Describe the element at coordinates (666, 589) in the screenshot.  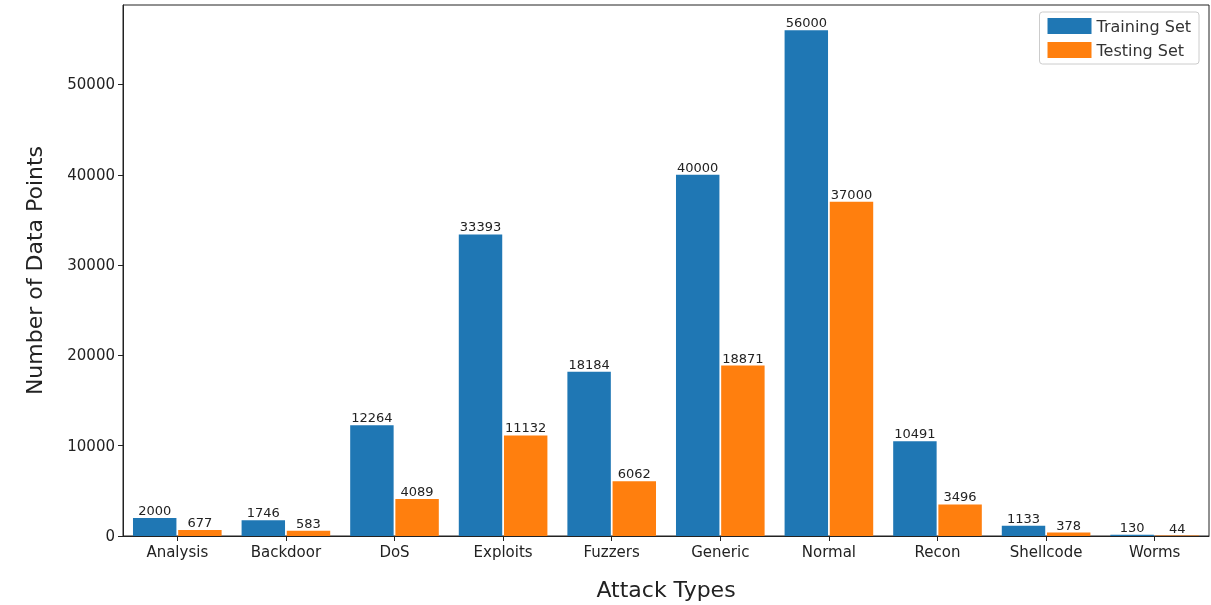
I see `x-axis-title: Attack Types` at that location.